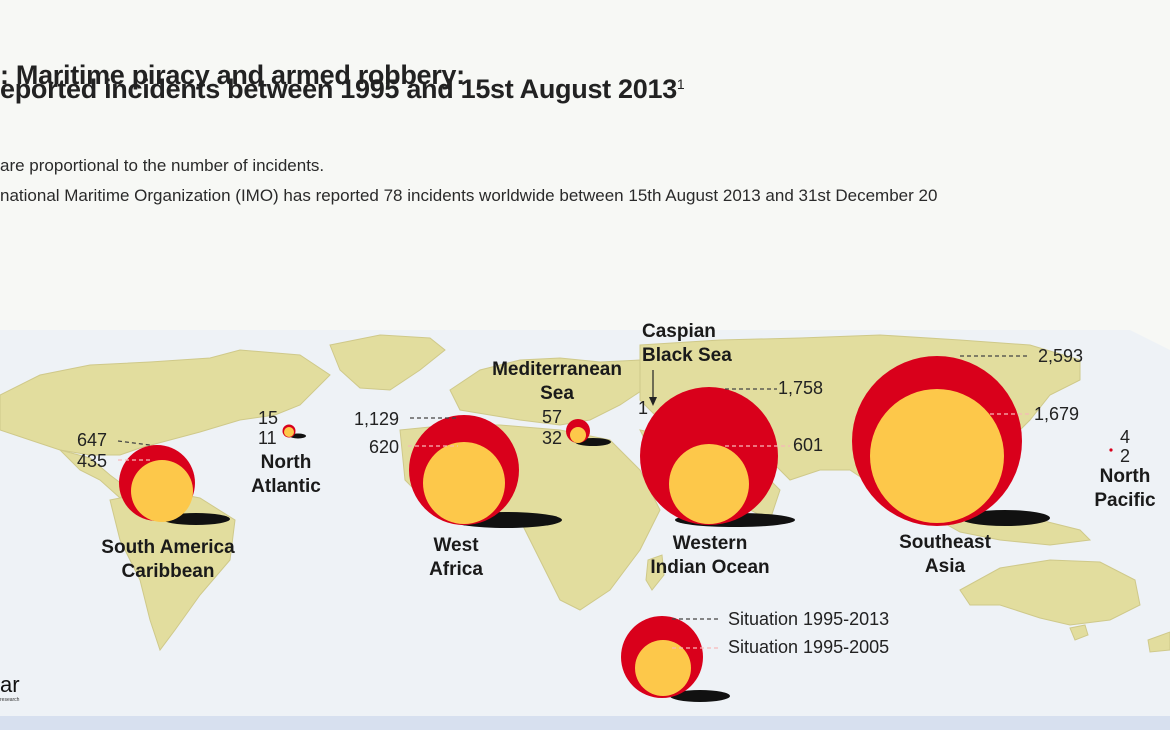 The image size is (1170, 730). What do you see at coordinates (1111, 450) in the screenshot?
I see `bubble-north-pacific` at bounding box center [1111, 450].